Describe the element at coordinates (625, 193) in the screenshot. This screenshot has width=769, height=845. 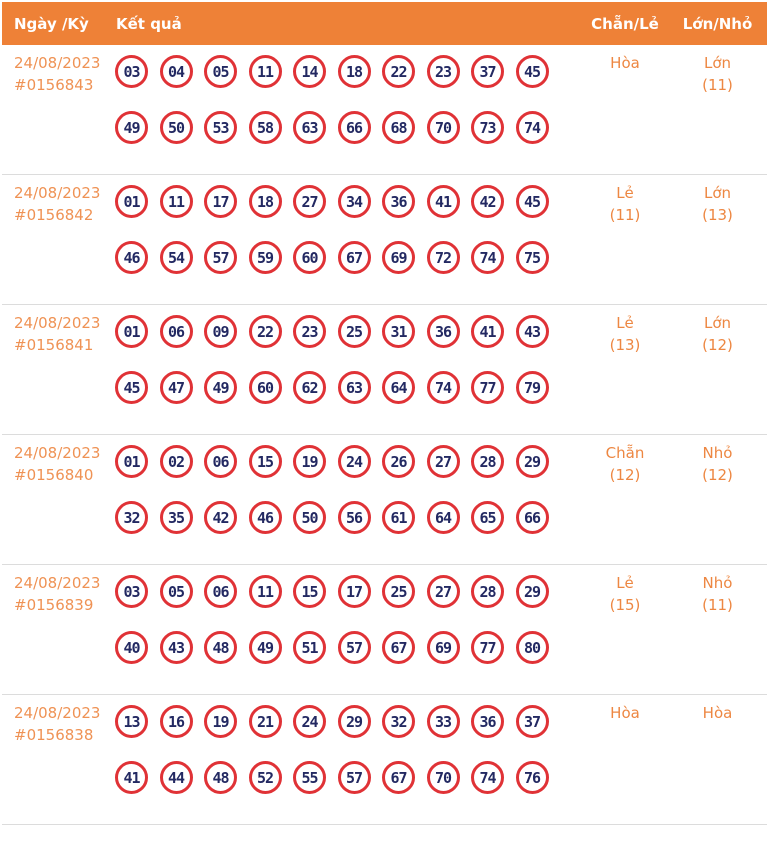
I see `even-odd-value: Lẻ` at that location.